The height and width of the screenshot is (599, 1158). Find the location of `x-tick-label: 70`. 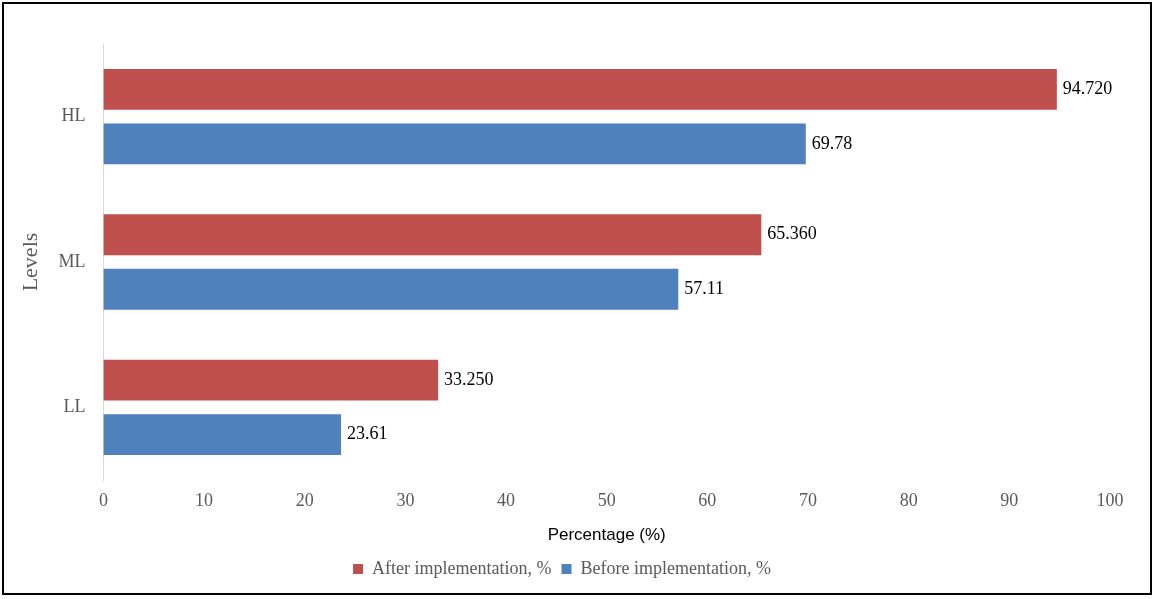

x-tick-label: 70 is located at coordinates (808, 499).